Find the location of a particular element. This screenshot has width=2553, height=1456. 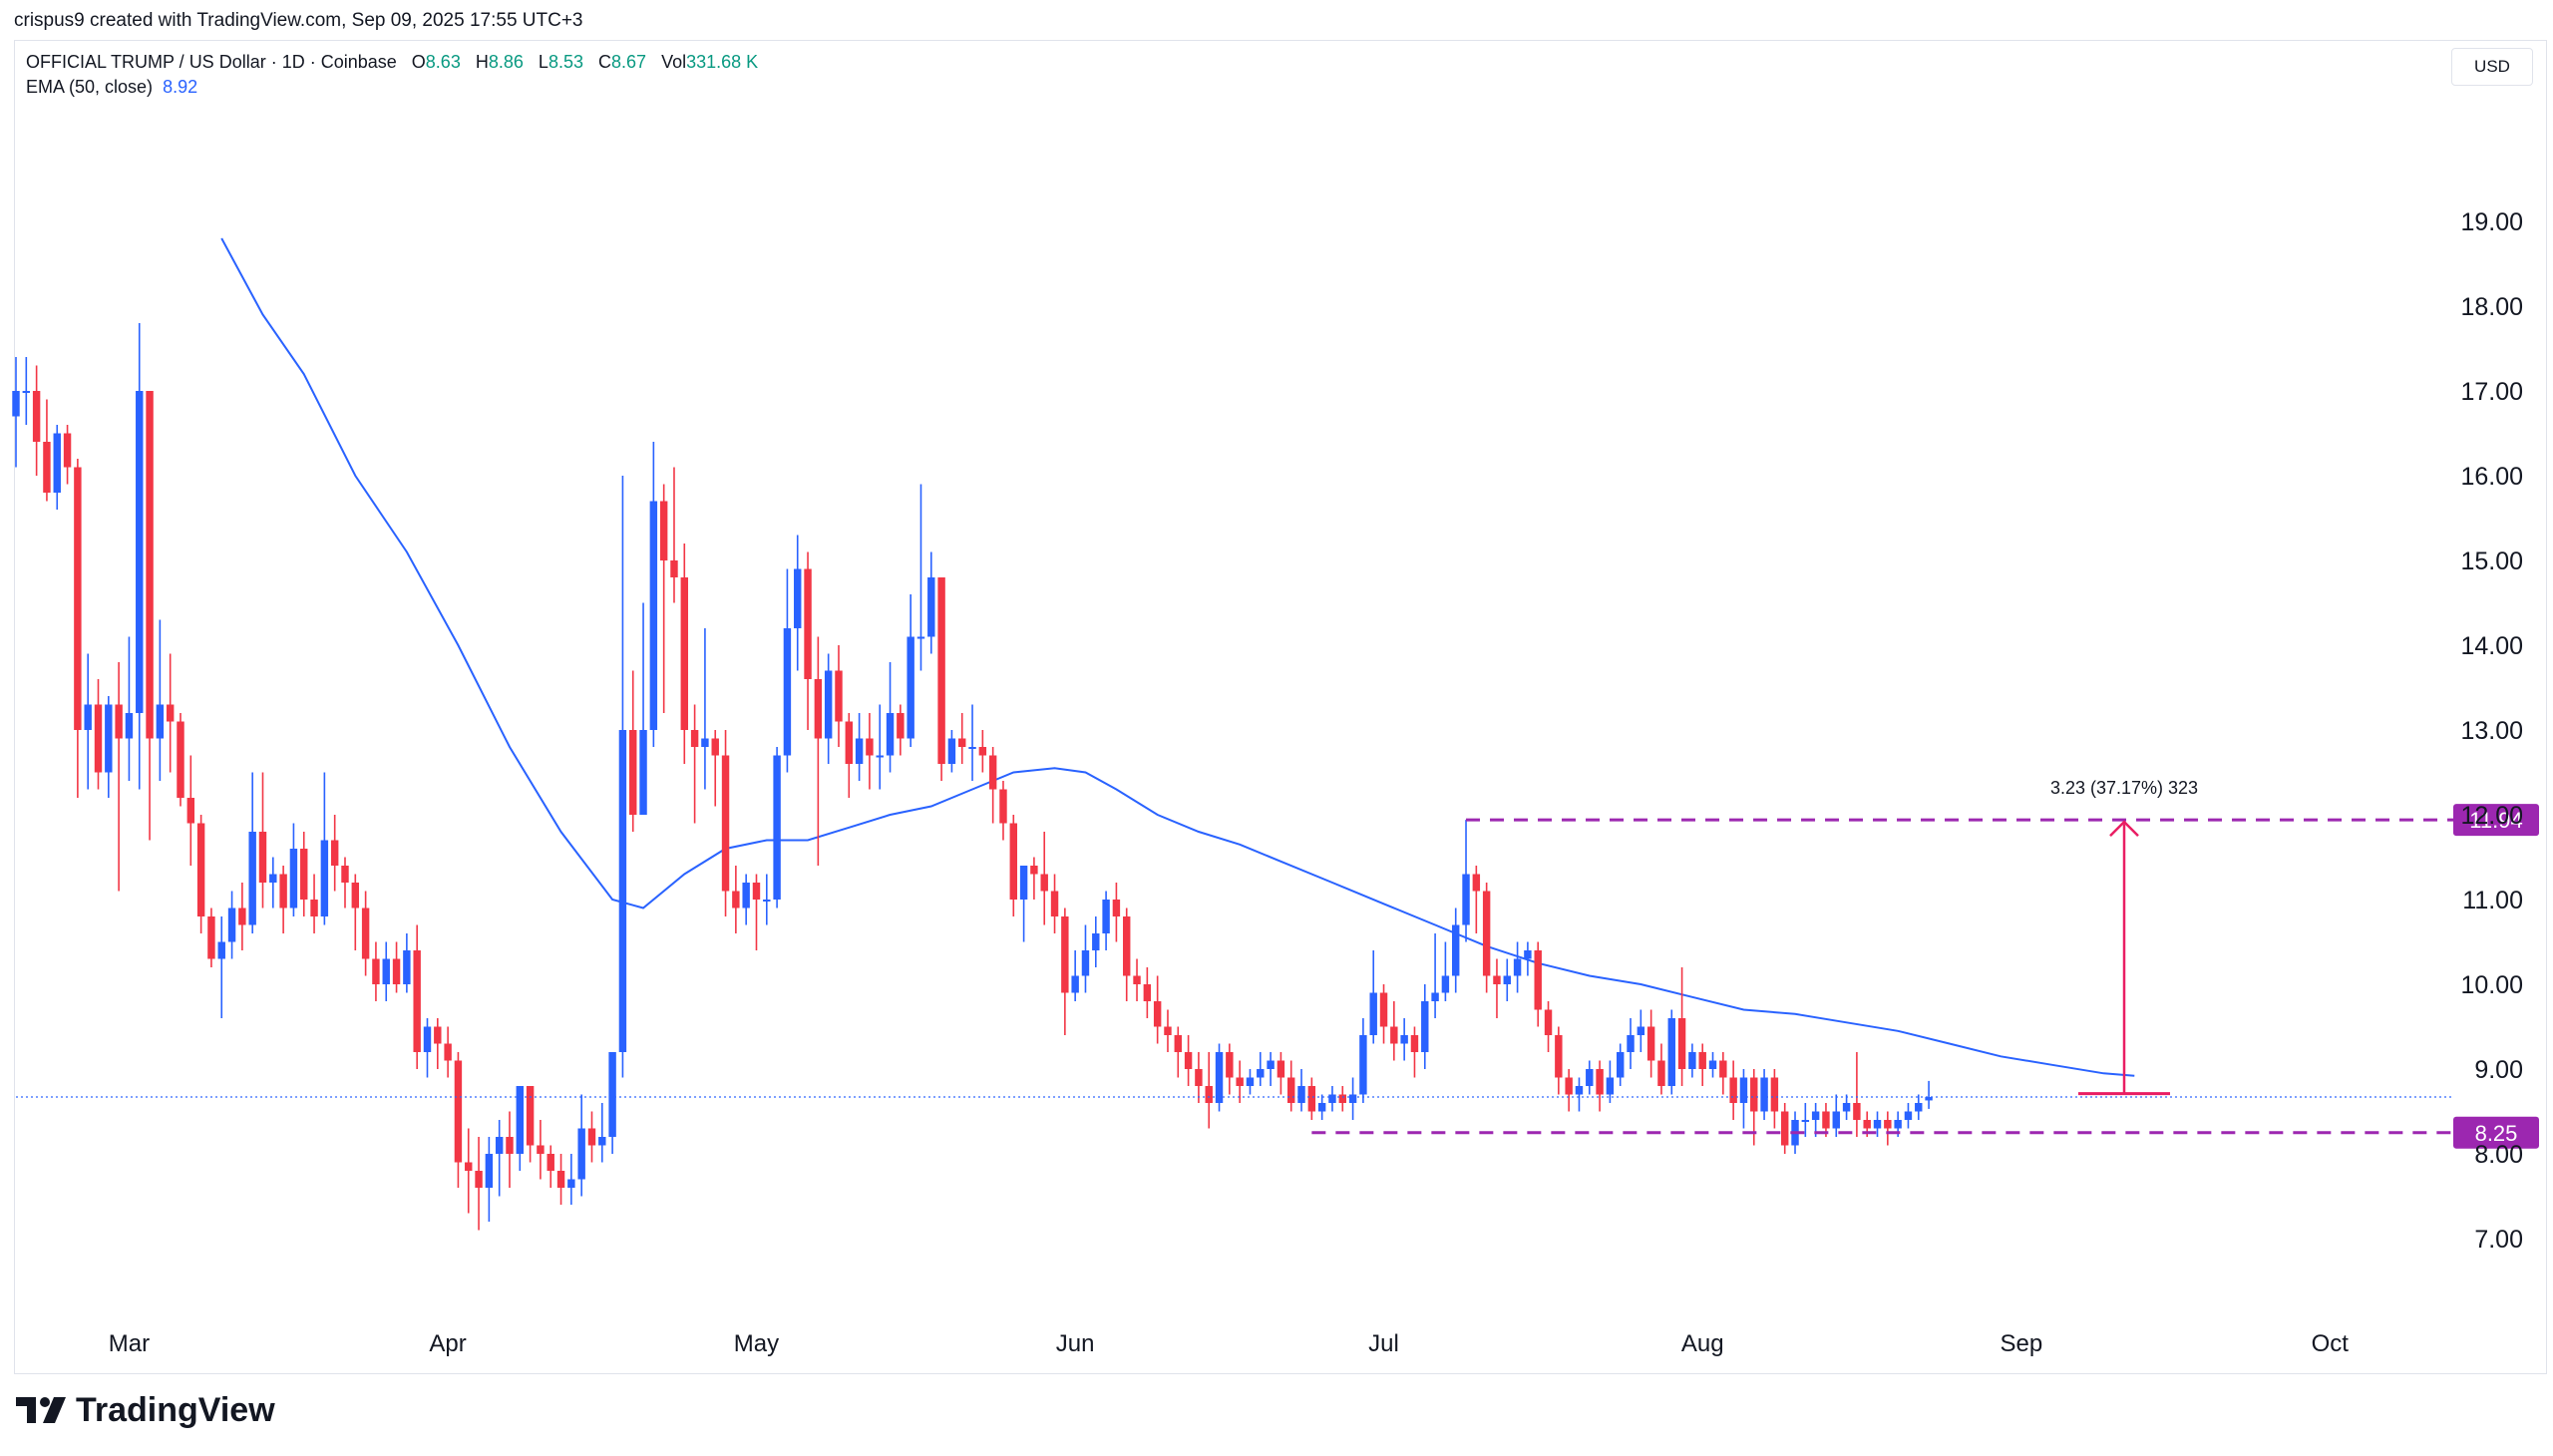

ema-label: EMA (50, close) is located at coordinates (90, 87).